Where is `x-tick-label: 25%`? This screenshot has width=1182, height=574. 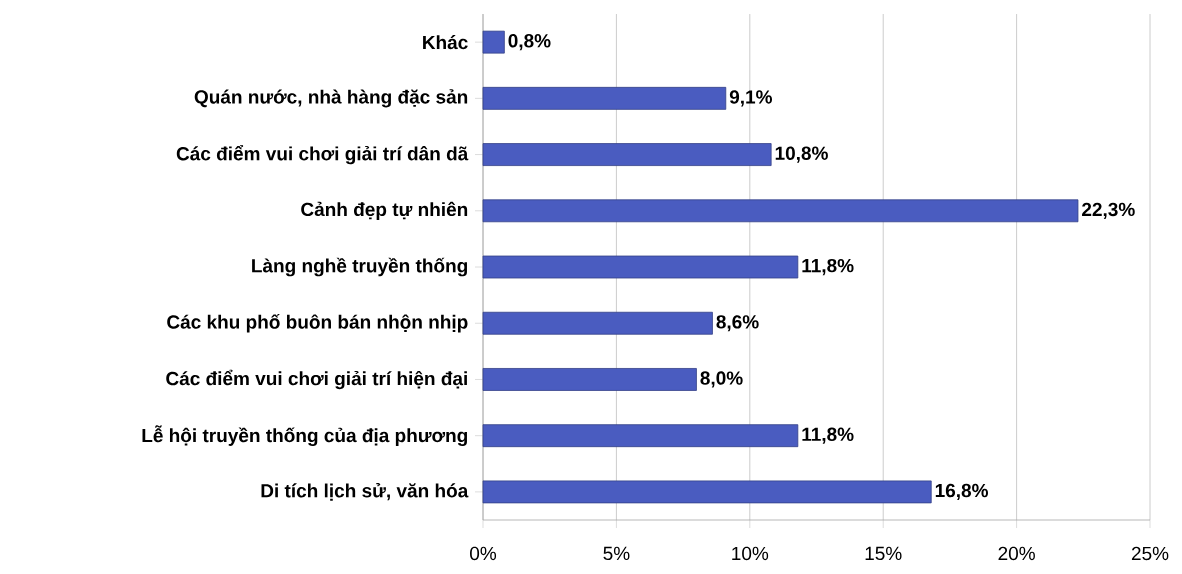 x-tick-label: 25% is located at coordinates (1150, 553).